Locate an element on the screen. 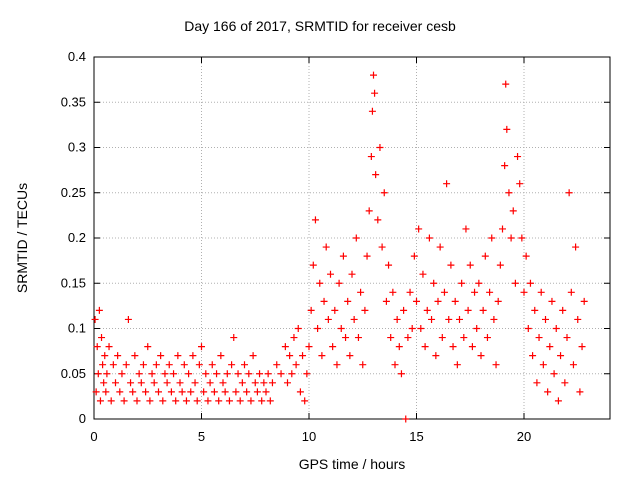 Image resolution: width=640 pixels, height=480 pixels. x-tick-label: 0 is located at coordinates (93, 436).